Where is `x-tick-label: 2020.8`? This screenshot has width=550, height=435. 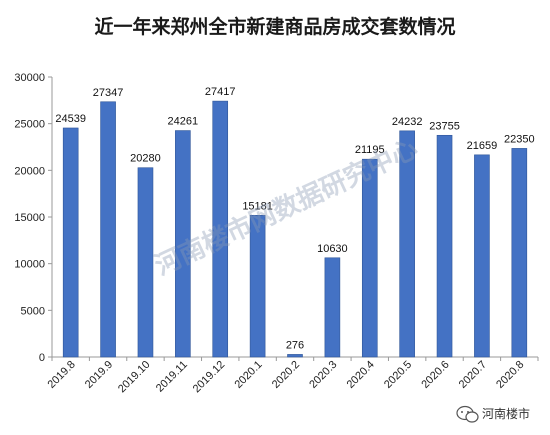
x-tick-label: 2020.8 is located at coordinates (510, 375).